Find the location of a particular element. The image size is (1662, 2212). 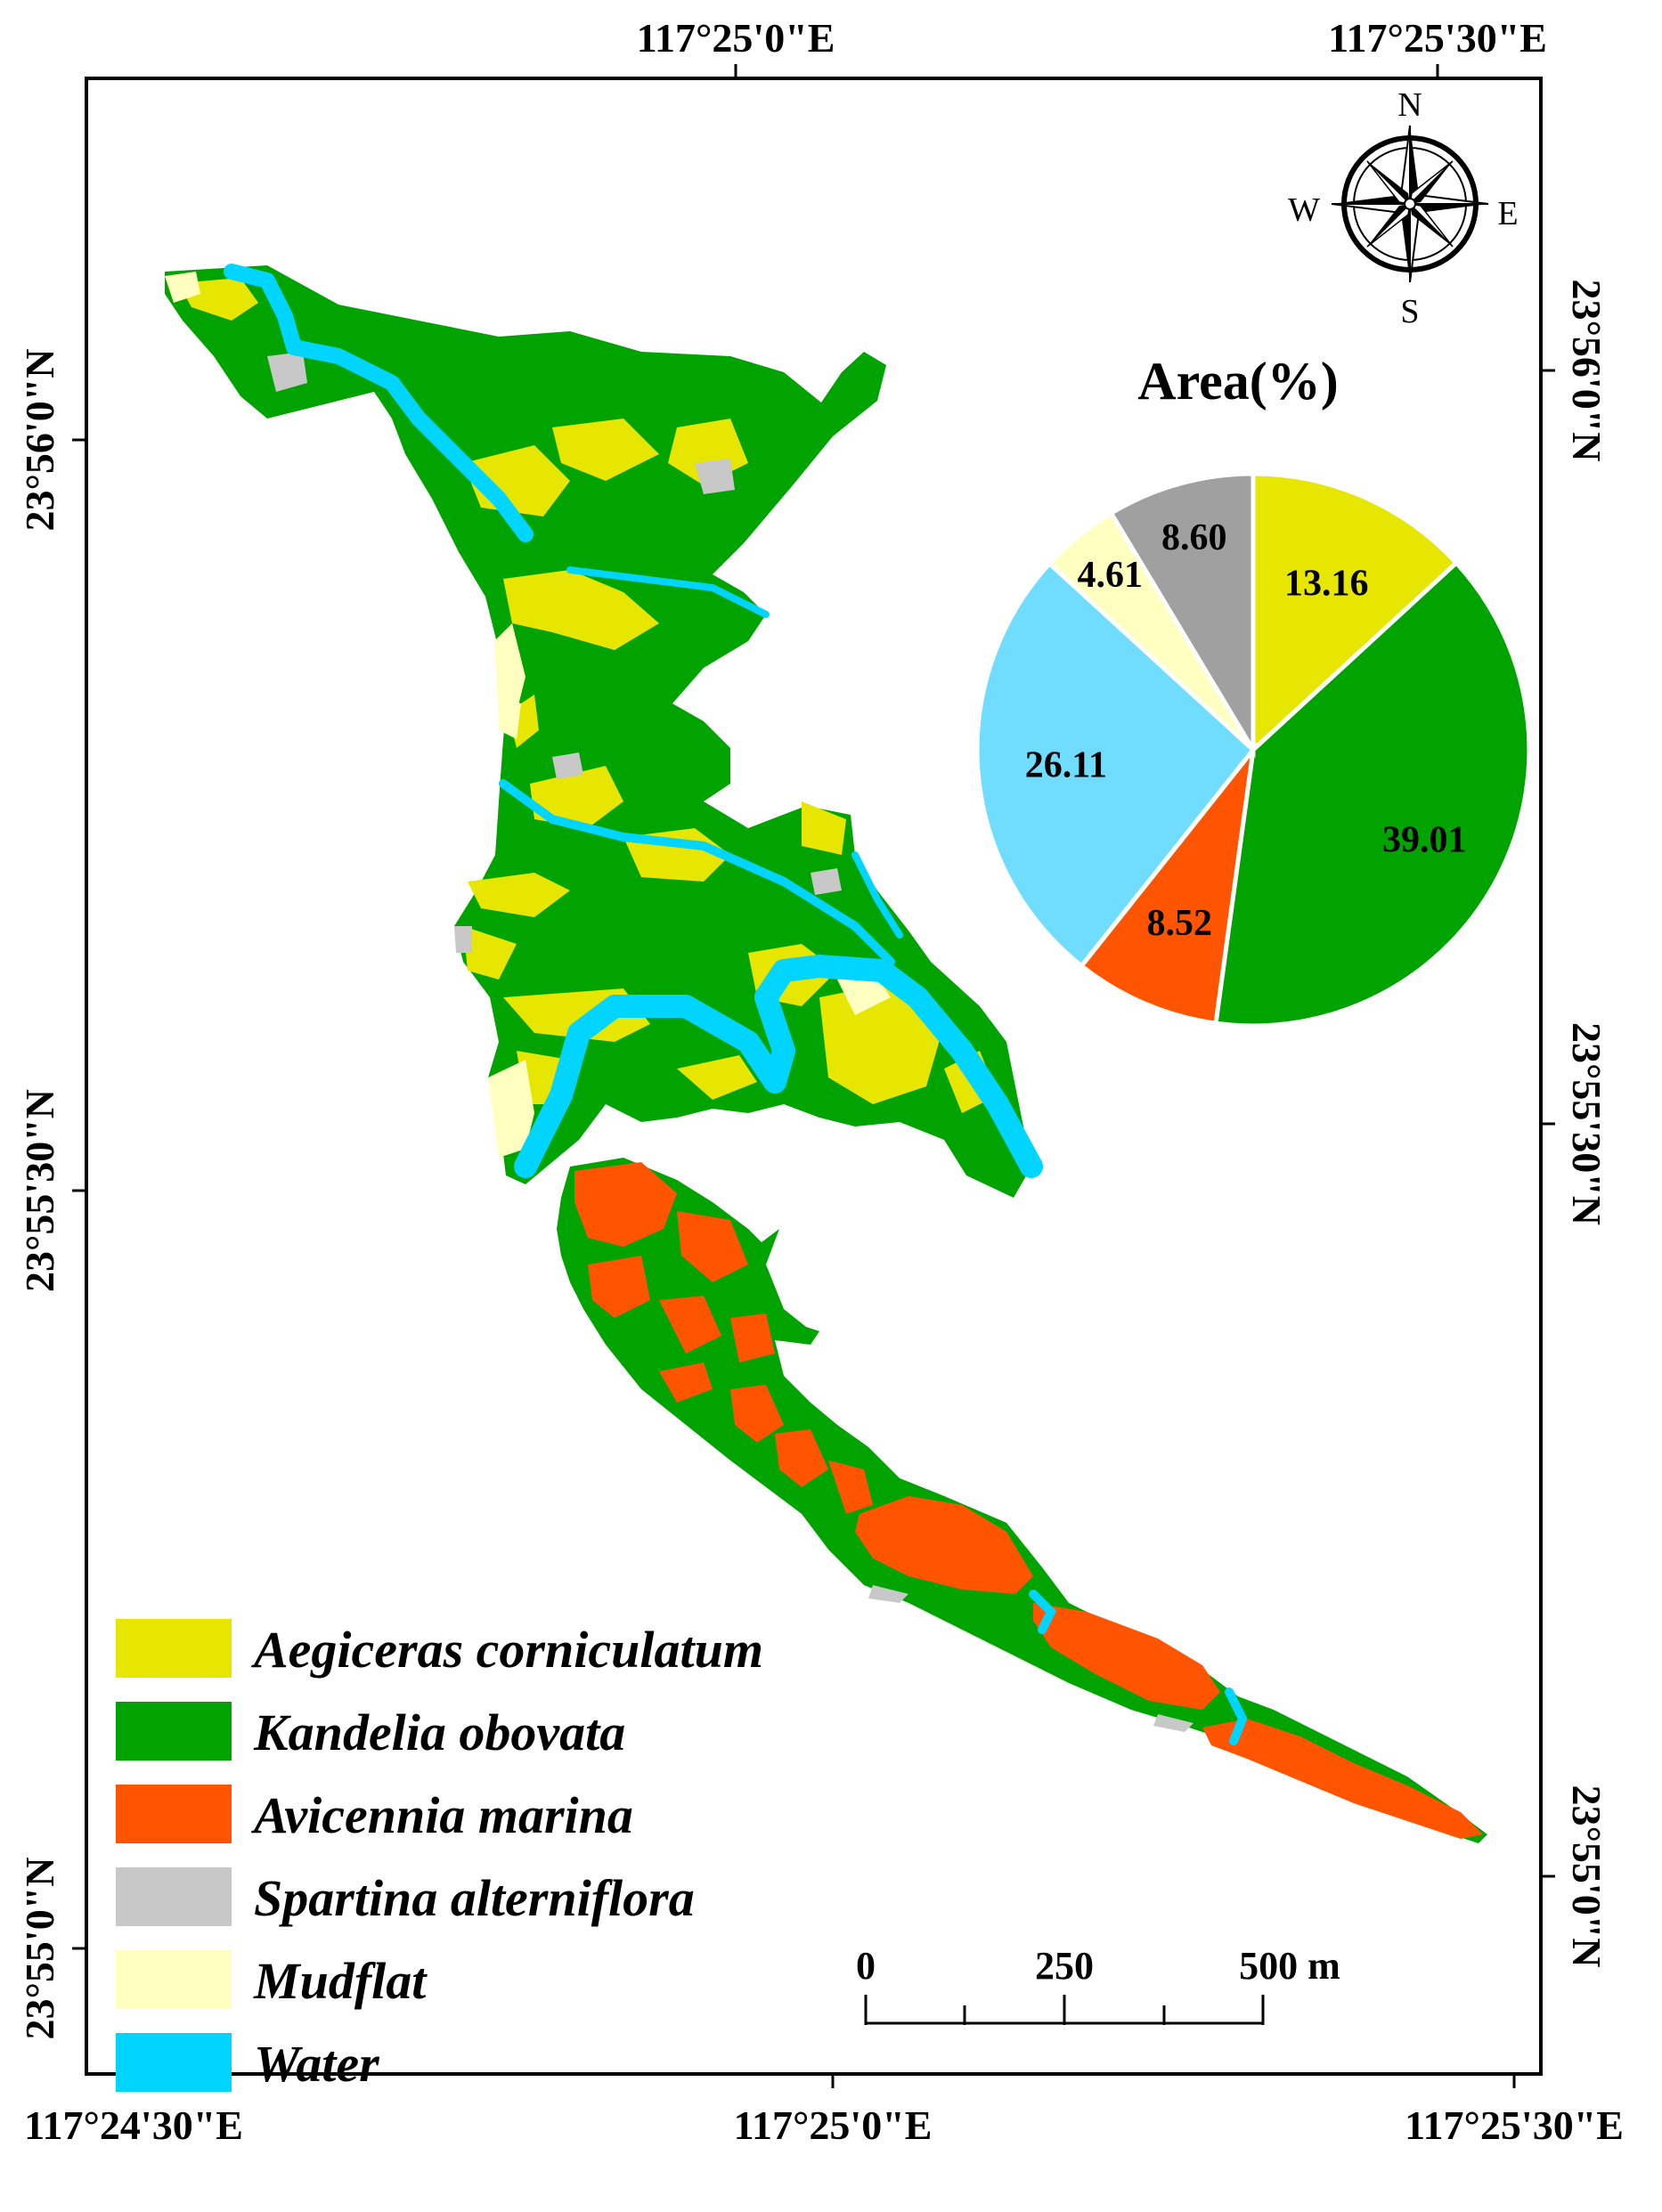

compass-west-label: W is located at coordinates (1304, 210).